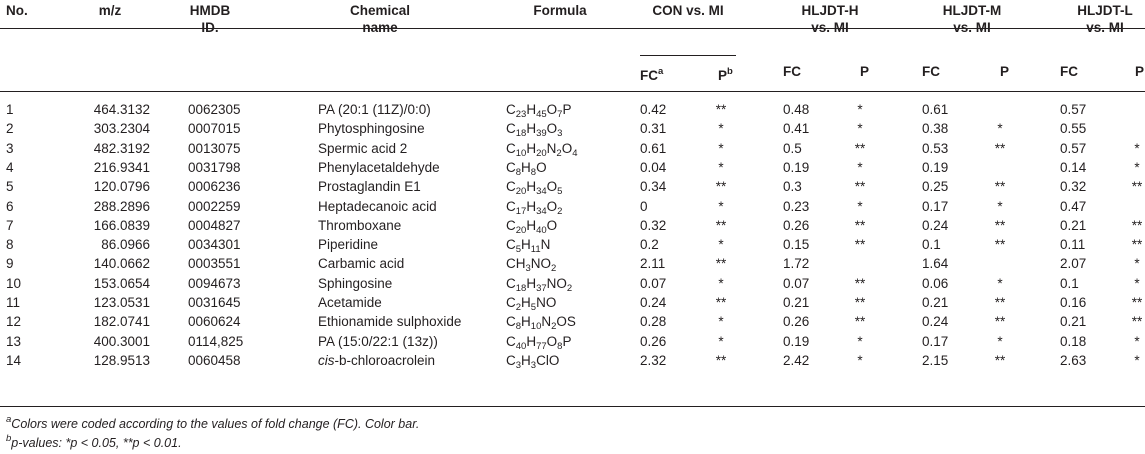 This screenshot has width=1145, height=454. I want to click on cell-id: 0007015, so click(214, 129).